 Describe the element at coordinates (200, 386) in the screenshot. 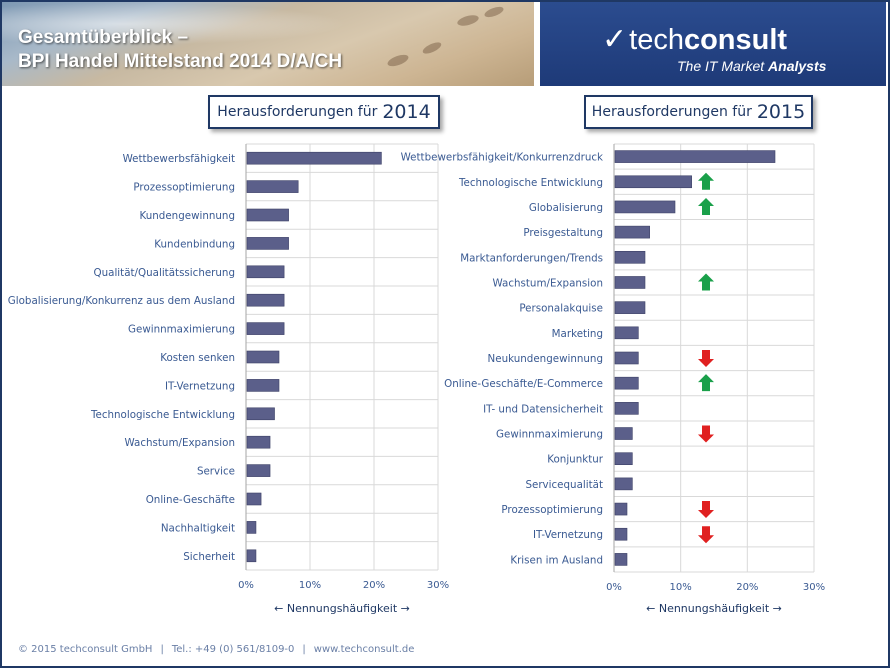

I see `category-label-2014: IT-Vernetzung` at that location.